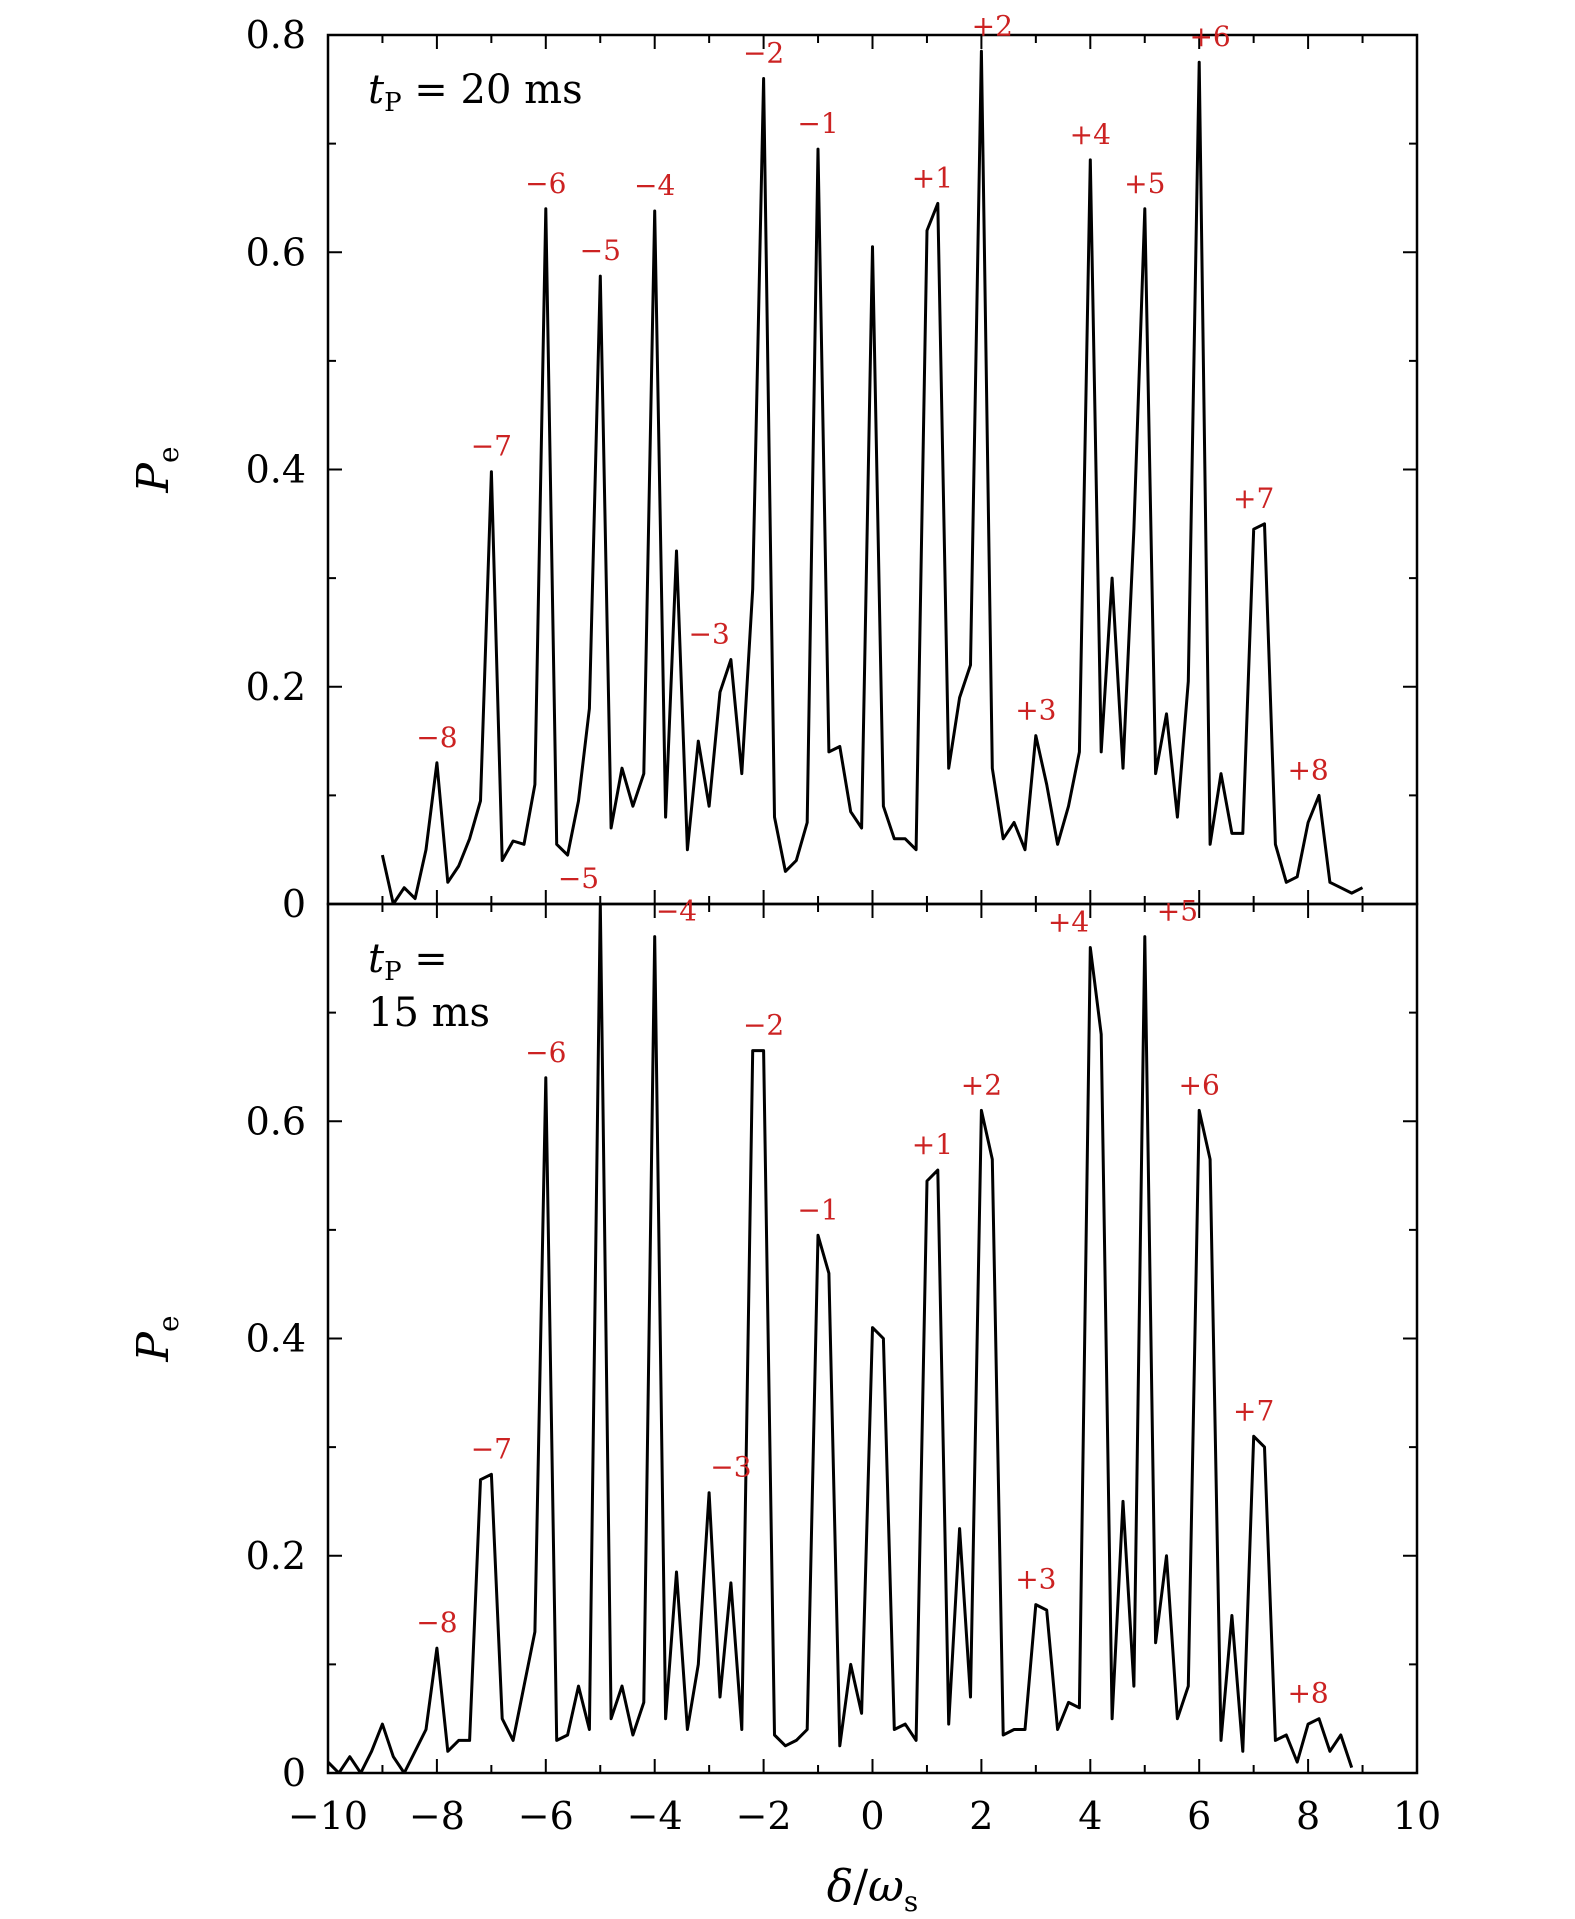 The height and width of the screenshot is (1919, 1575). I want to click on x-tick-label: 4, so click(1090, 1816).